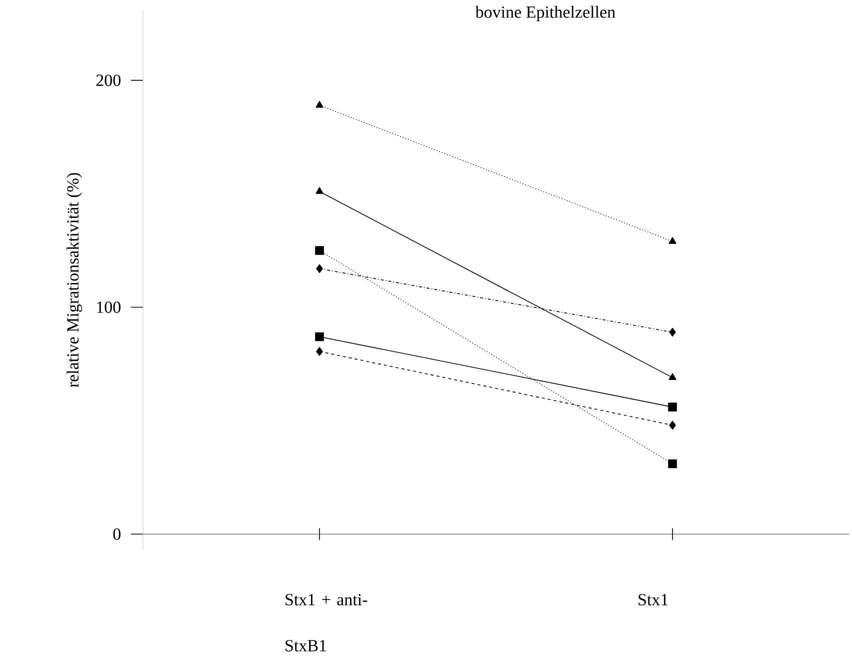 This screenshot has height=659, width=852. What do you see at coordinates (116, 534) in the screenshot?
I see `y-tick-label: 0` at bounding box center [116, 534].